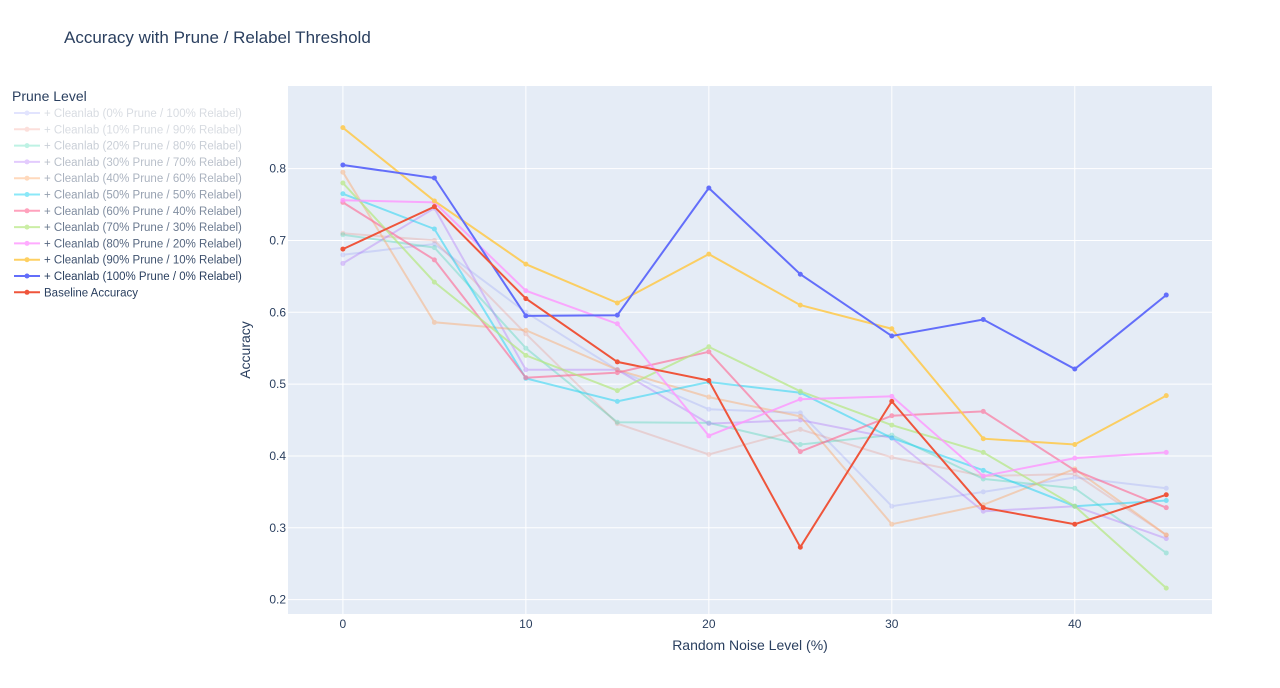 The width and height of the screenshot is (1280, 688). I want to click on y-axis-label: Accuracy, so click(245, 350).